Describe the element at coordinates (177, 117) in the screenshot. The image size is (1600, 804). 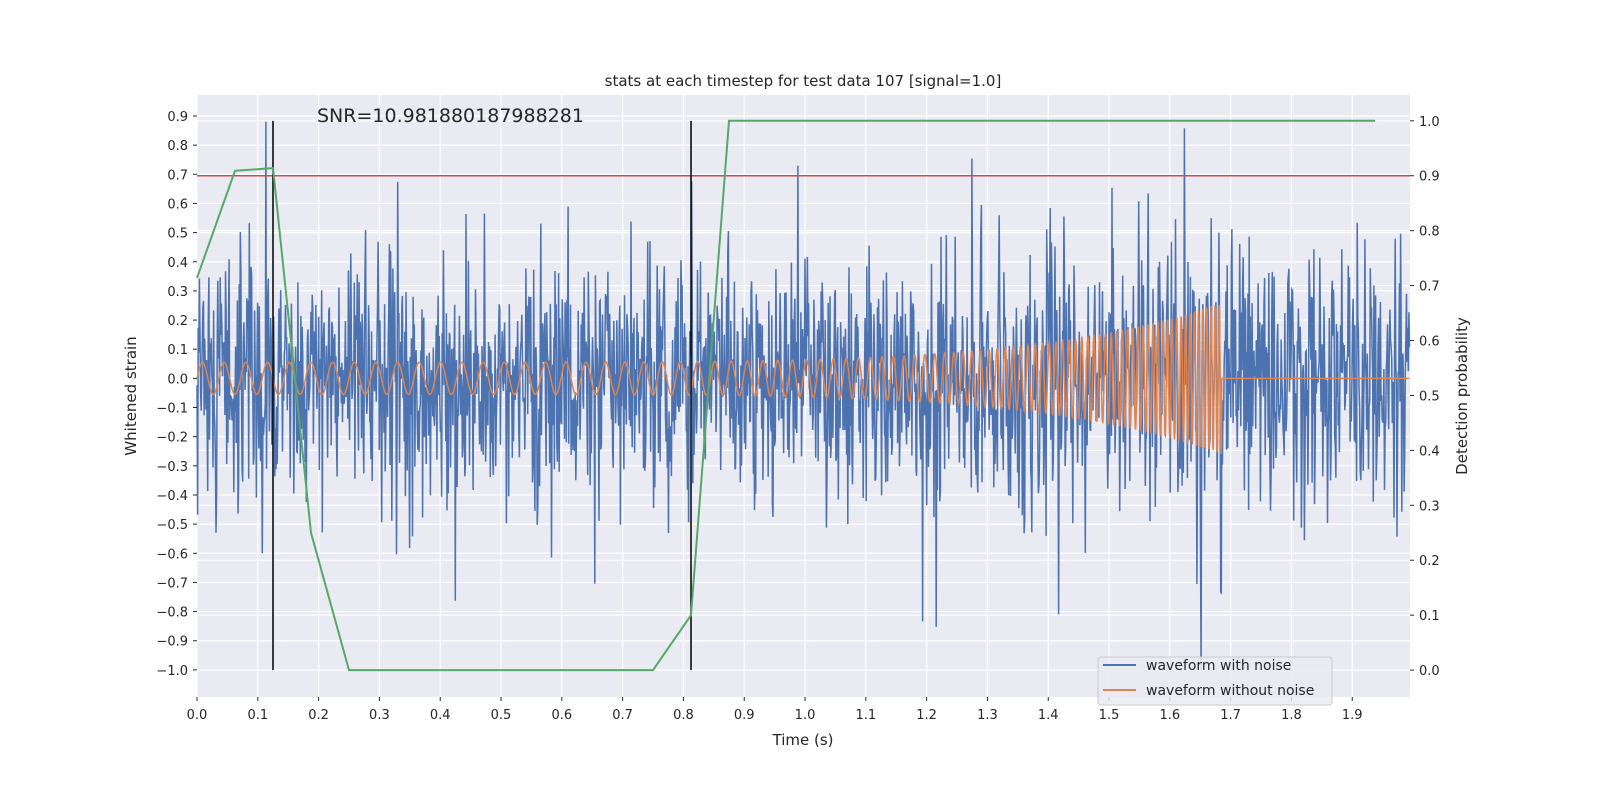
I see `y-tick-label-left: 0.9` at that location.